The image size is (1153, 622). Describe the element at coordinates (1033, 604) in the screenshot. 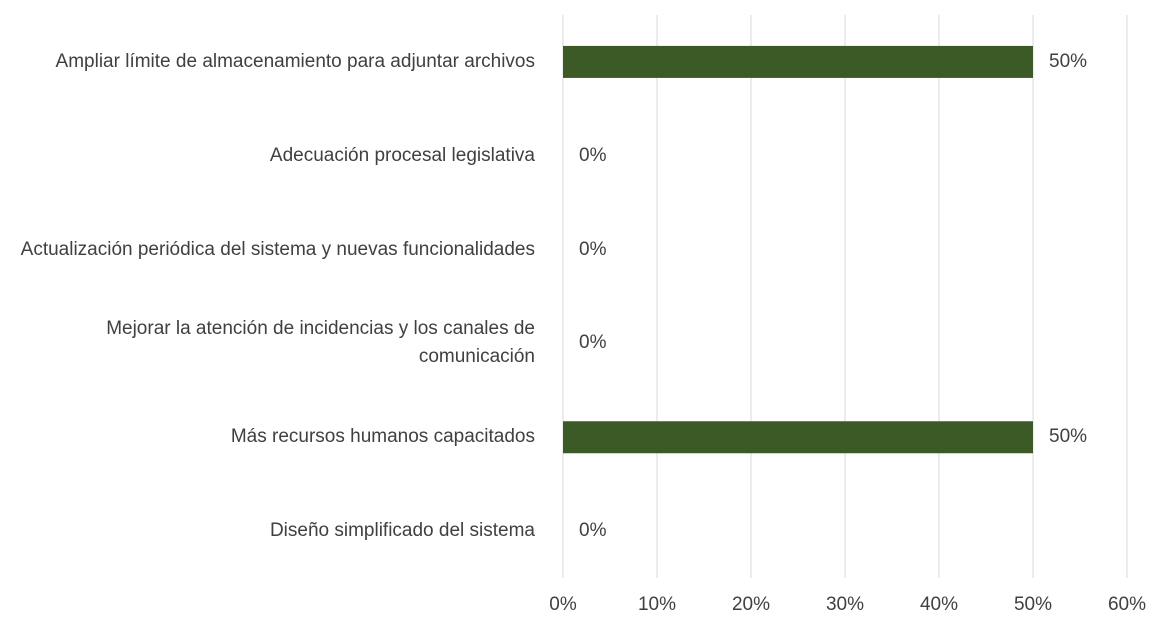

I see `x-tick-label: 50%` at that location.